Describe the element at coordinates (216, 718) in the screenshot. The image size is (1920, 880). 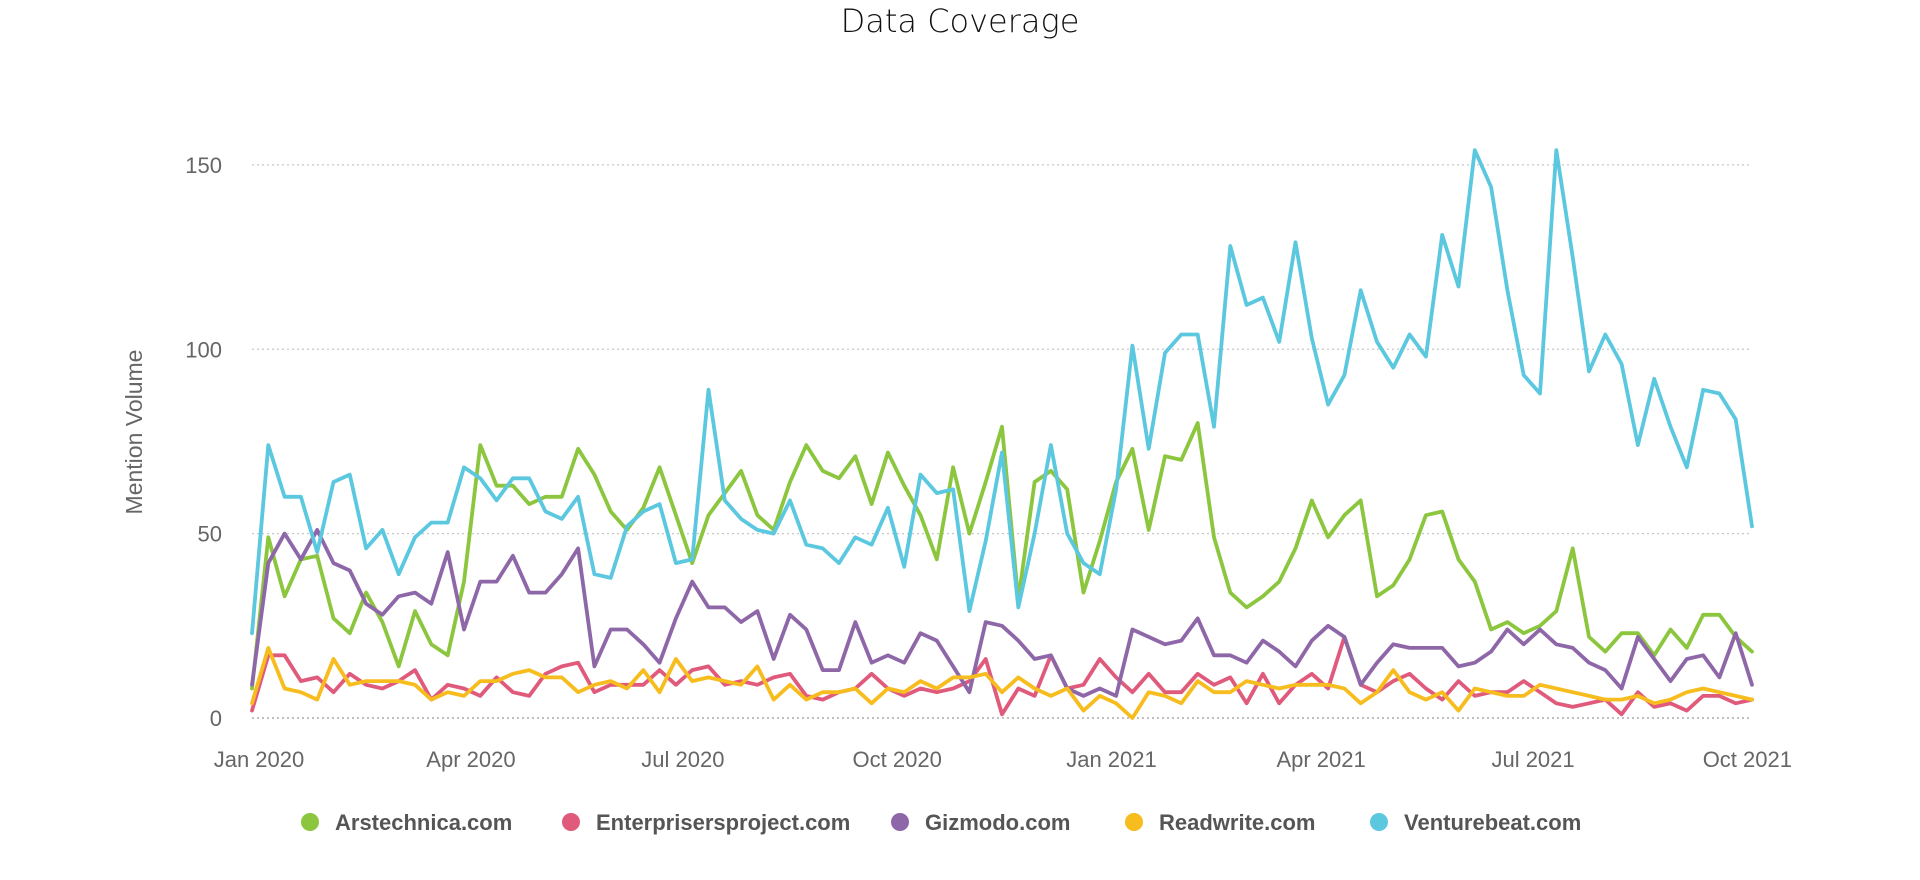
I see `y-tick-label: 0` at that location.